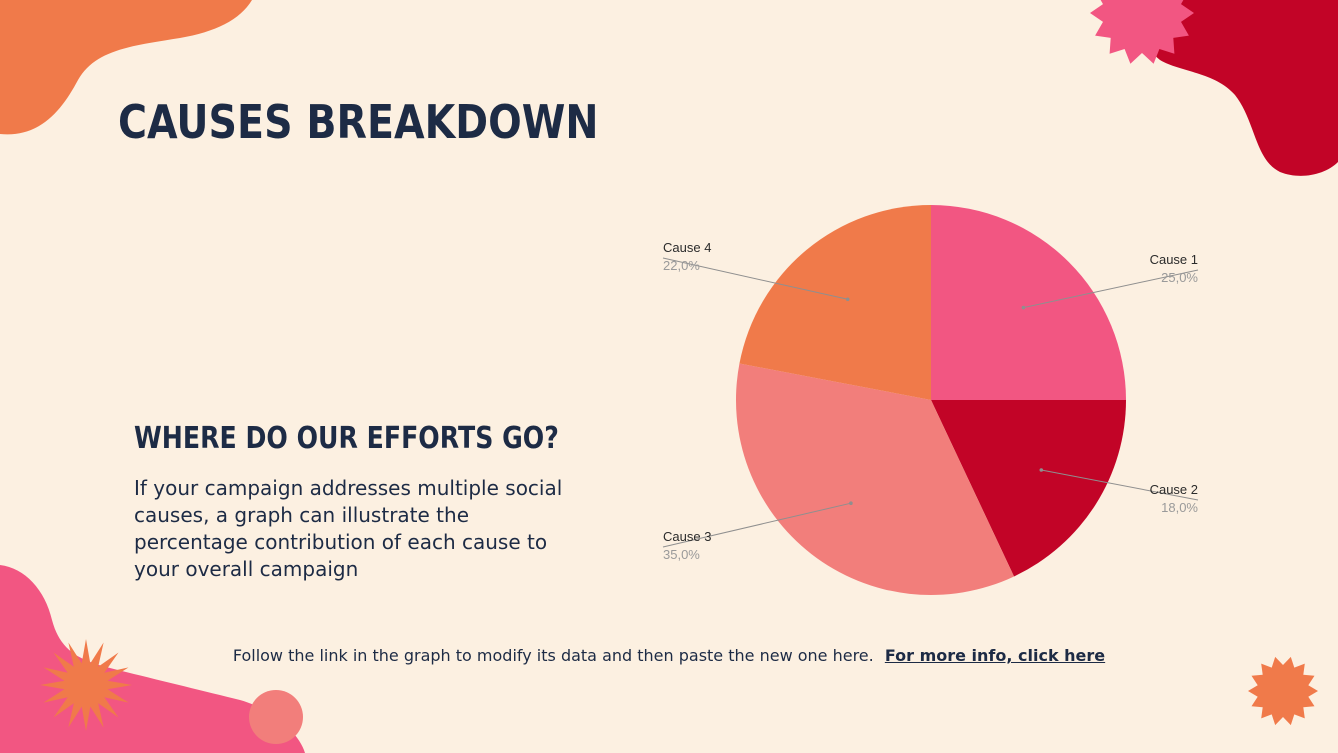 The height and width of the screenshot is (753, 1338). I want to click on slice-label-1: Cause 1, so click(1174, 259).